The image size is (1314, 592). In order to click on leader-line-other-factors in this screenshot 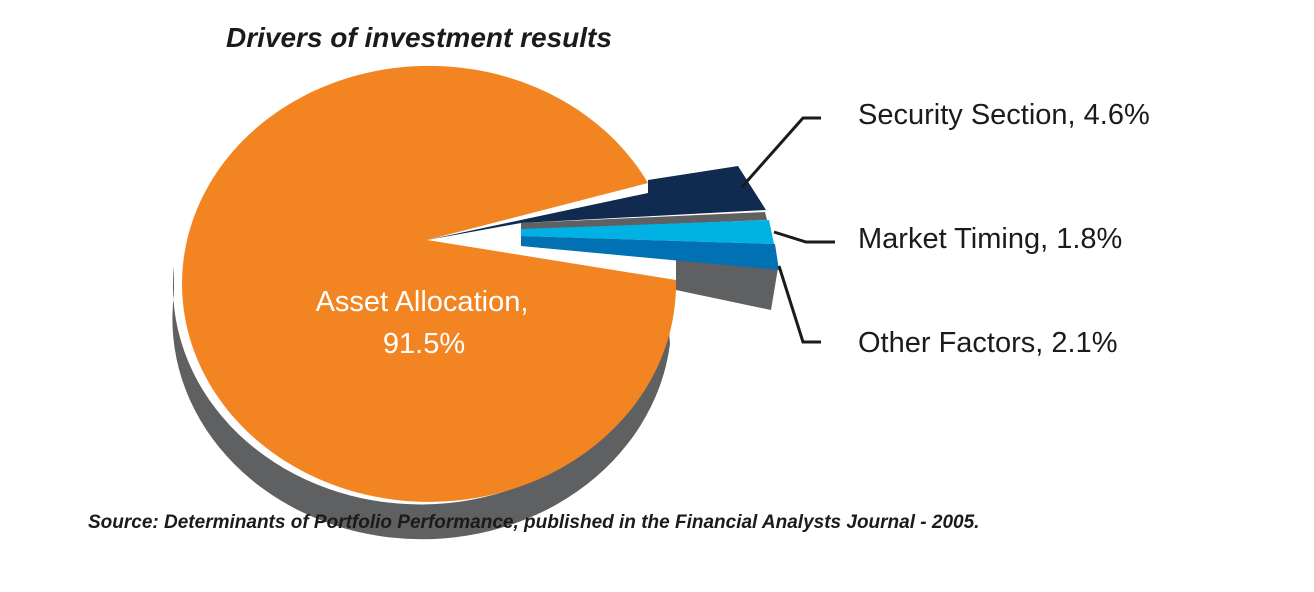, I will do `click(799, 304)`.